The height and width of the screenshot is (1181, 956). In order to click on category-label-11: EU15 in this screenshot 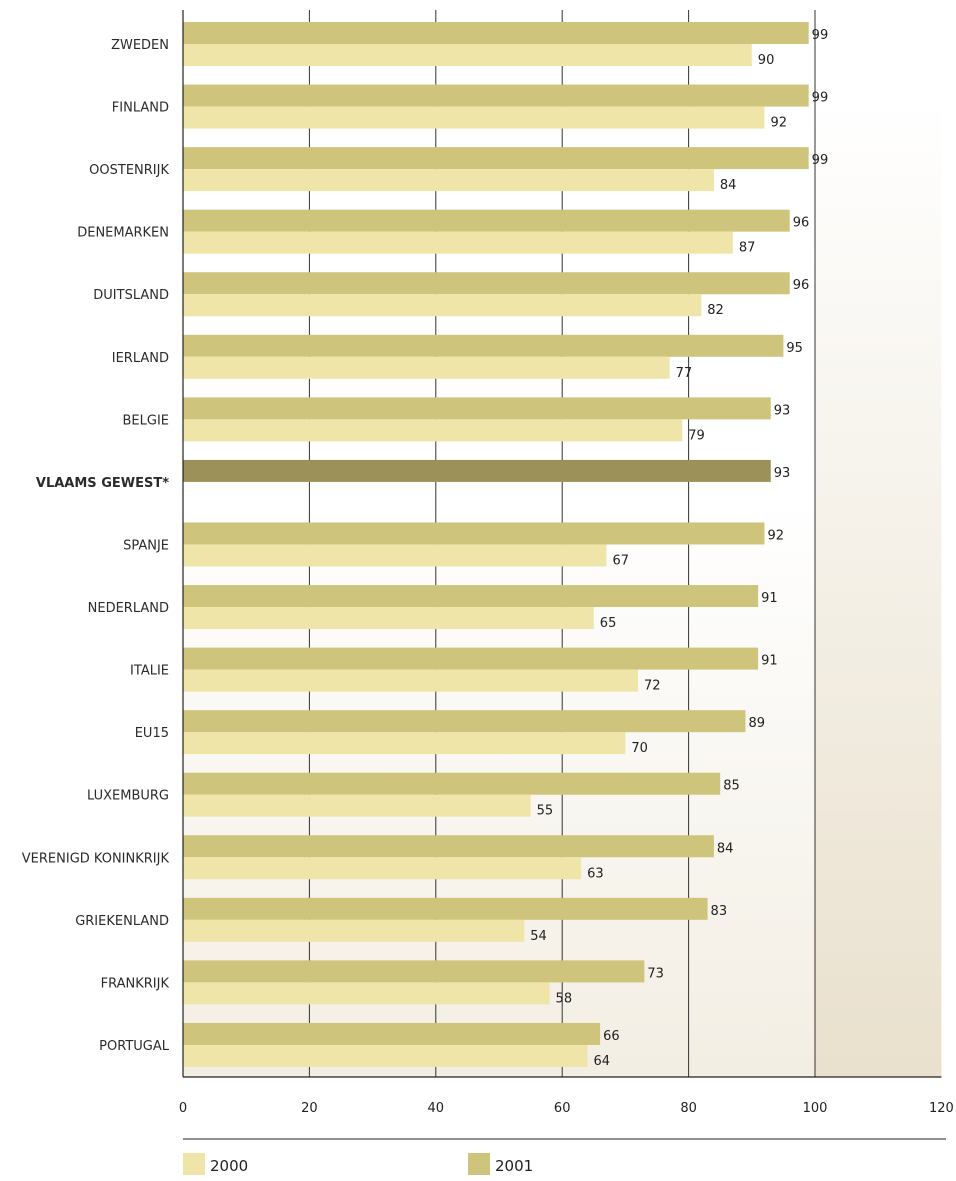, I will do `click(152, 733)`.